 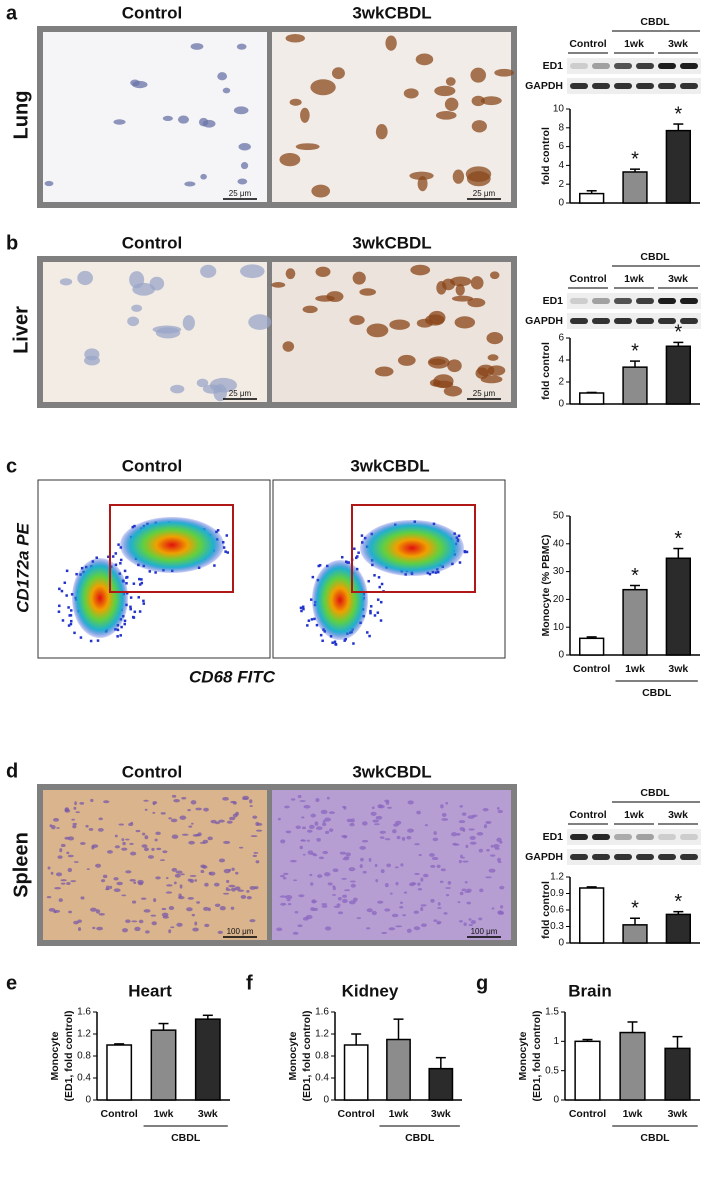 I want to click on image-label: 3wkCBDL, so click(x=391, y=12).